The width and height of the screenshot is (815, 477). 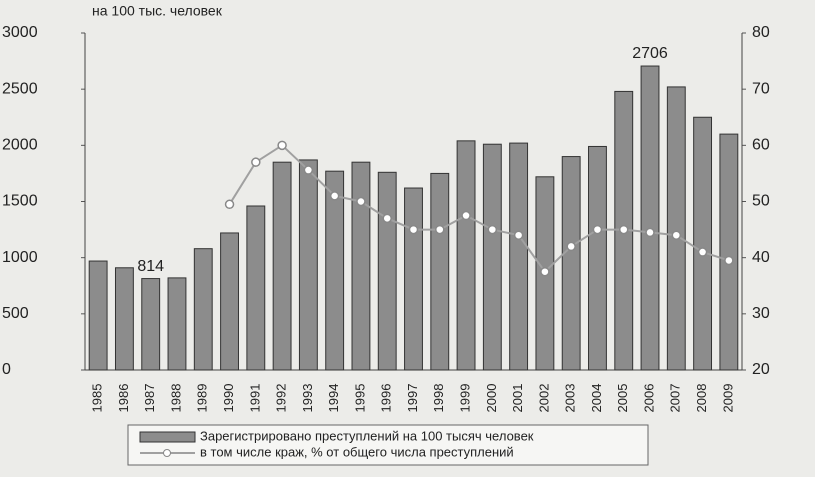 I want to click on x-tick-label: 1989, so click(x=202, y=398).